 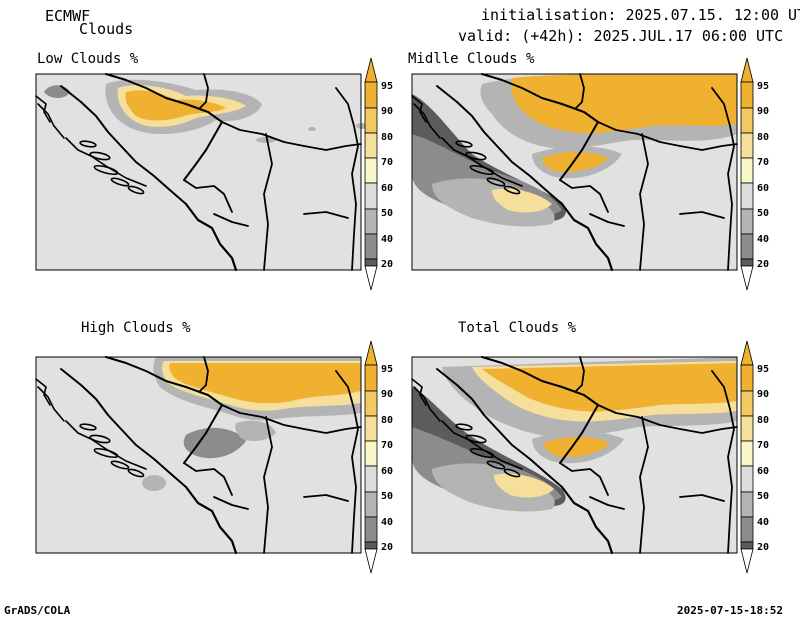 What do you see at coordinates (730, 610) in the screenshot?
I see `footer-timestamp: 2025-07-15-18:52` at bounding box center [730, 610].